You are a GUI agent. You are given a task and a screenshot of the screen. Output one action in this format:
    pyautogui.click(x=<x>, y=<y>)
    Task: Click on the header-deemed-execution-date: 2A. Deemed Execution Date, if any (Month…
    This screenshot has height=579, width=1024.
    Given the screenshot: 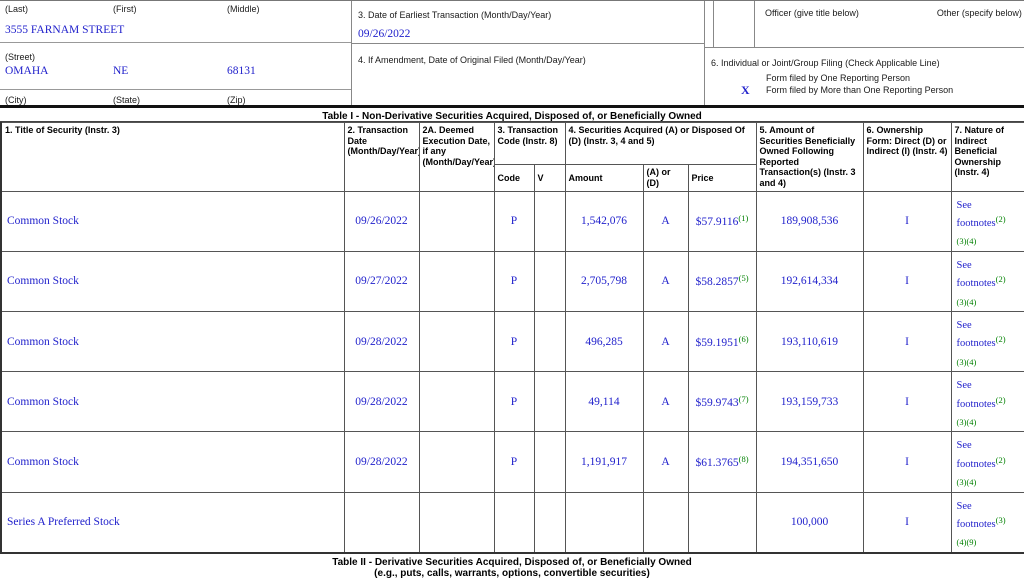 What is the action you would take?
    pyautogui.click(x=456, y=157)
    